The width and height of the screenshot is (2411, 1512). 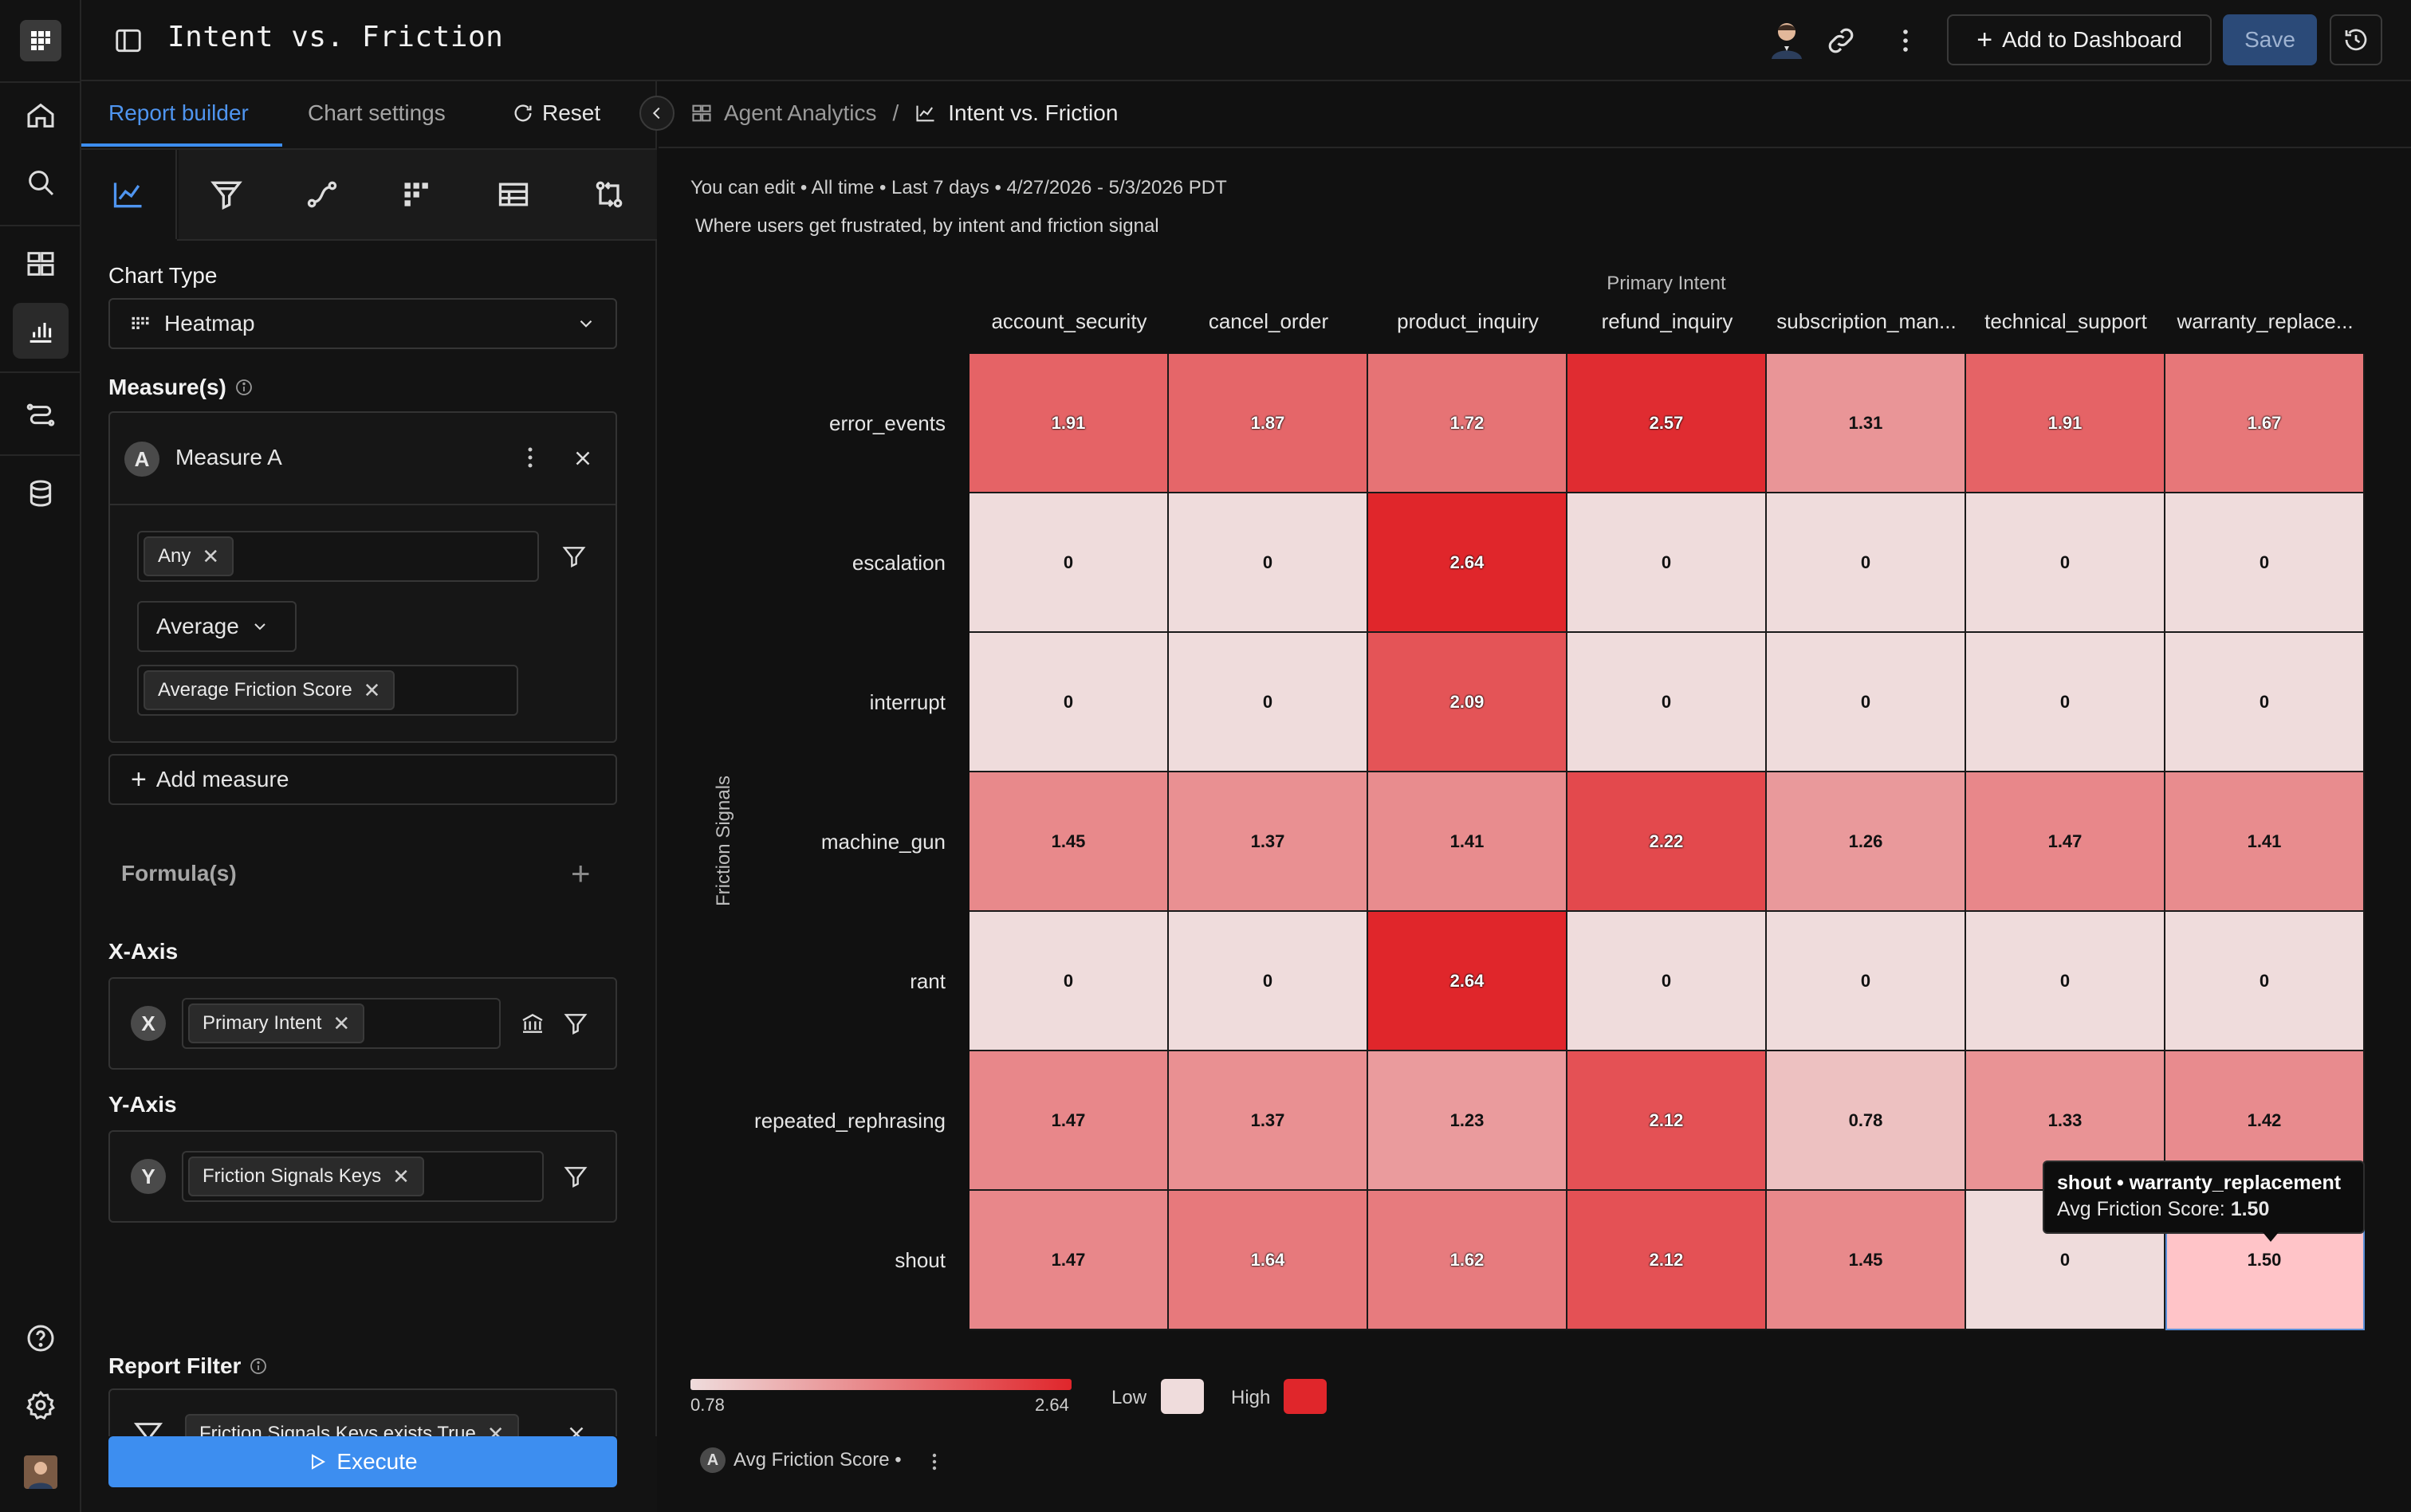 I want to click on friction-signals-keys-chip: Friction Signals Keys ✕, so click(x=306, y=1176).